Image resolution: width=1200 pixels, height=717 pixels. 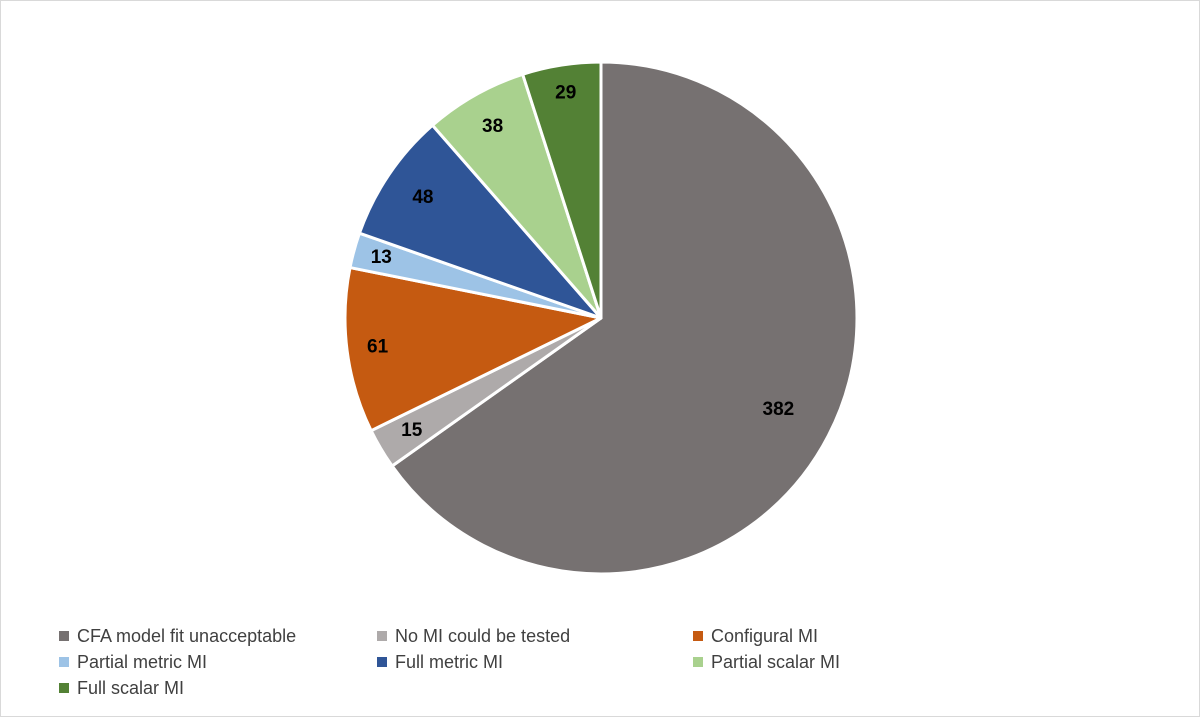 I want to click on legend-label: Partial metric MI, so click(x=142, y=661).